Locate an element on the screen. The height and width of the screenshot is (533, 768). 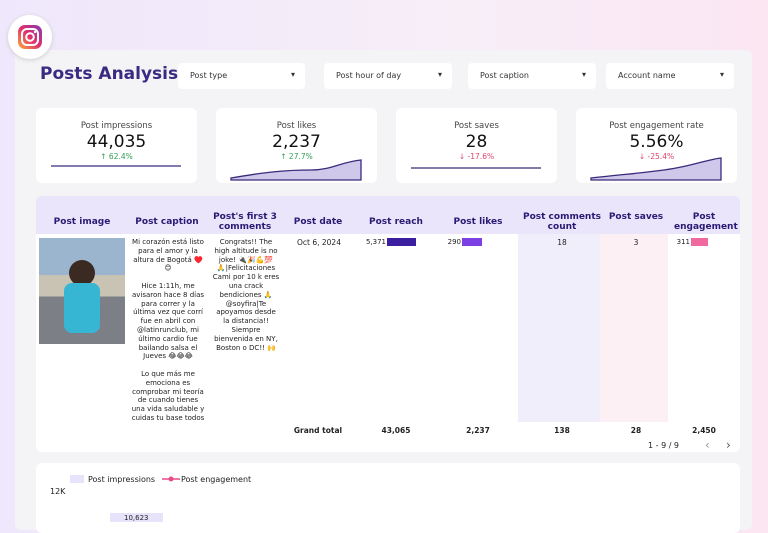
total-engagement: 2,450 is located at coordinates (704, 430).